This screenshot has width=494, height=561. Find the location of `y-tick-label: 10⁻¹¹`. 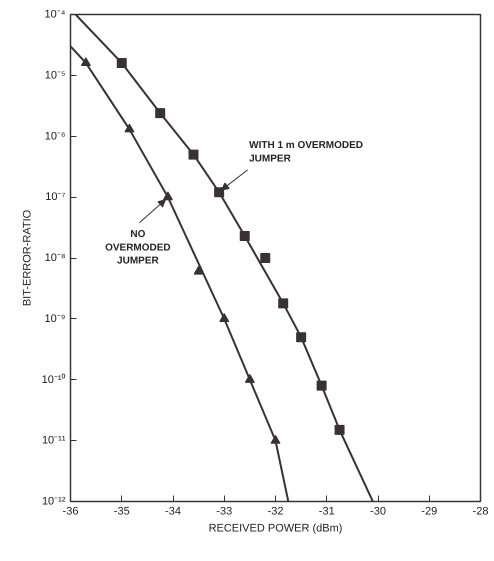

y-tick-label: 10⁻¹¹ is located at coordinates (54, 440).